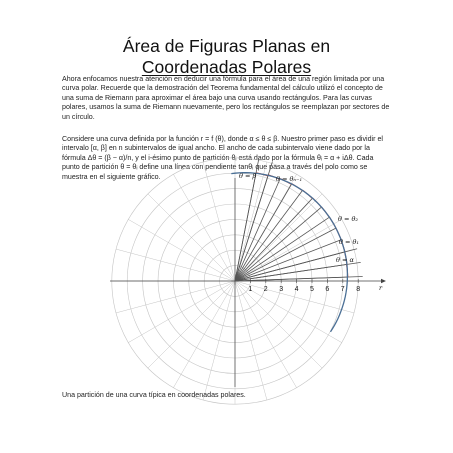  I want to click on tick-label: 4, so click(297, 289).